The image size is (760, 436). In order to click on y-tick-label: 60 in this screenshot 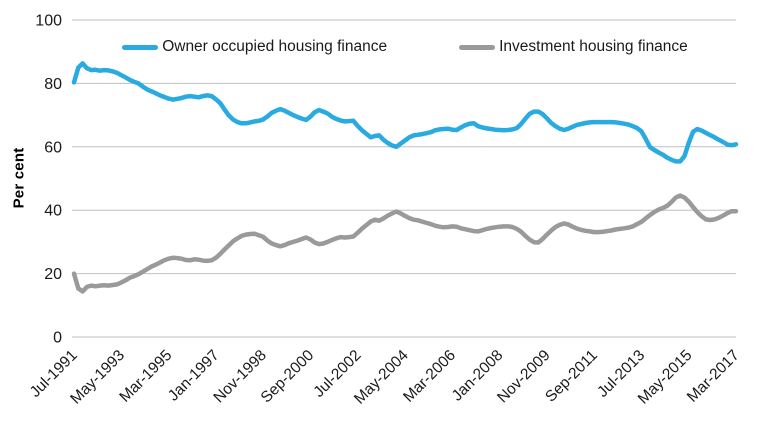, I will do `click(53, 147)`.